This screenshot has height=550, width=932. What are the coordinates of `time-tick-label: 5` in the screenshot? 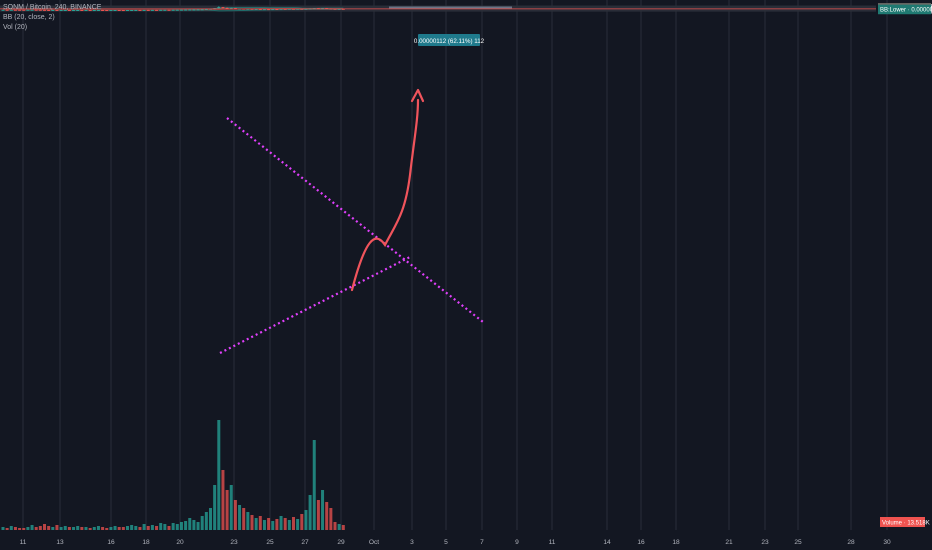 It's located at (446, 542).